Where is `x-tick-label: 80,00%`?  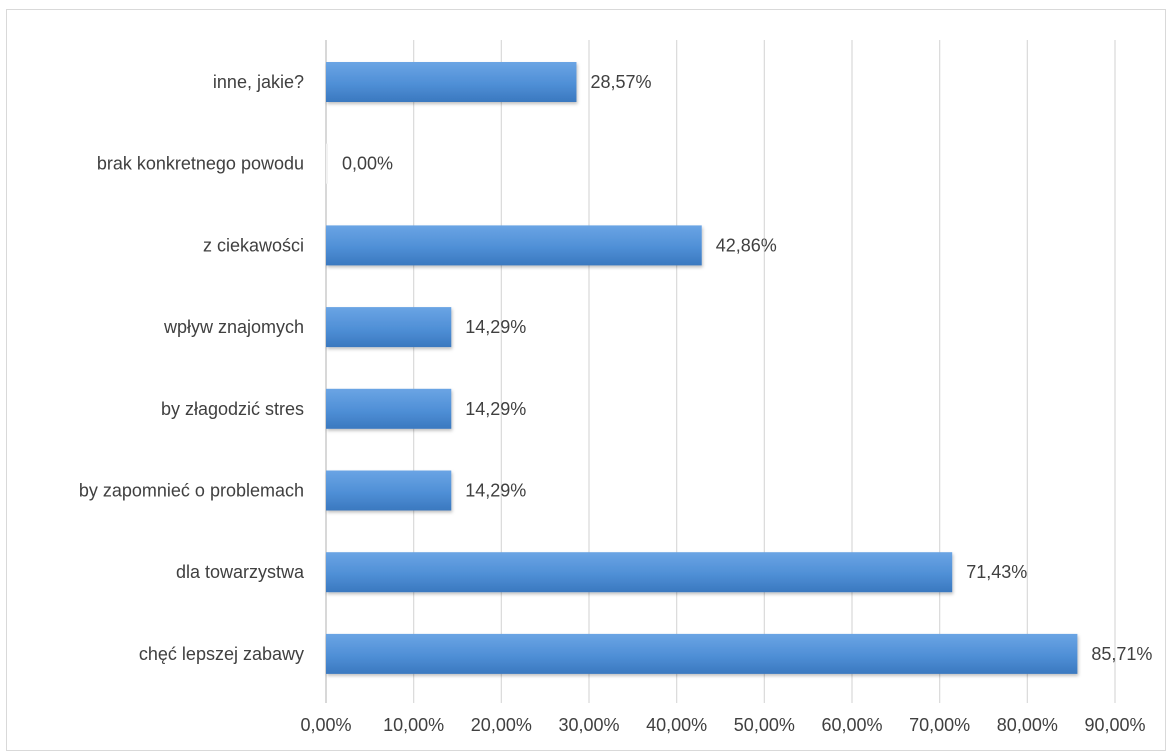 x-tick-label: 80,00% is located at coordinates (1027, 725).